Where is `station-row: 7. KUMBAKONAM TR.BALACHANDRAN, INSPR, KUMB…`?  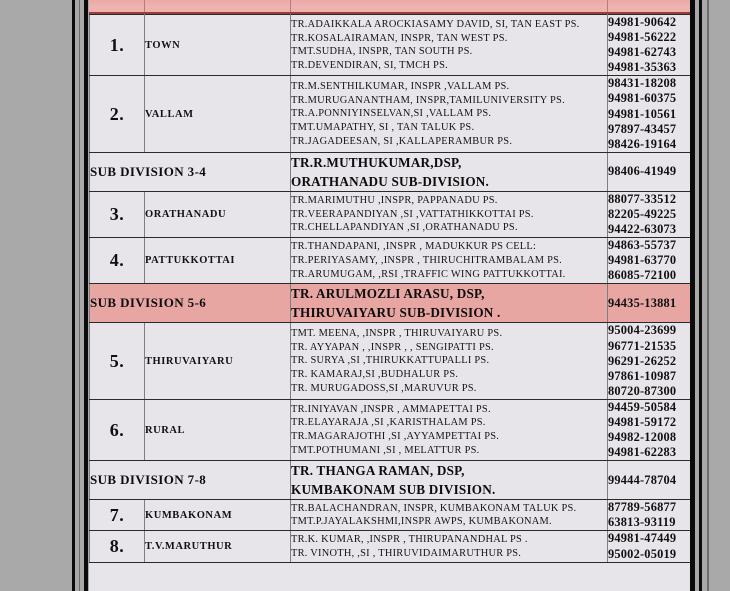 station-row: 7. KUMBAKONAM TR.BALACHANDRAN, INSPR, KUMB… is located at coordinates (389, 515).